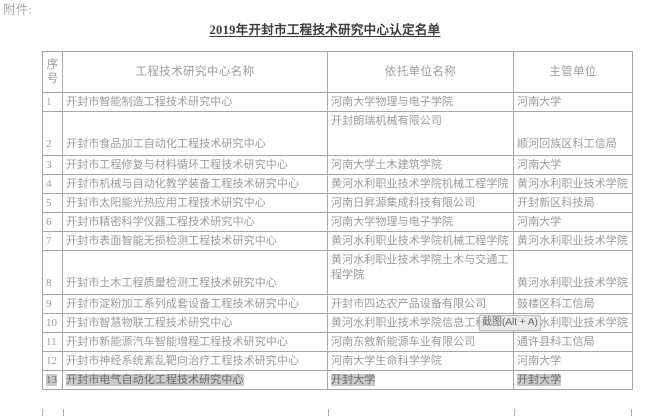  I want to click on row-index: 9, so click(52, 304).